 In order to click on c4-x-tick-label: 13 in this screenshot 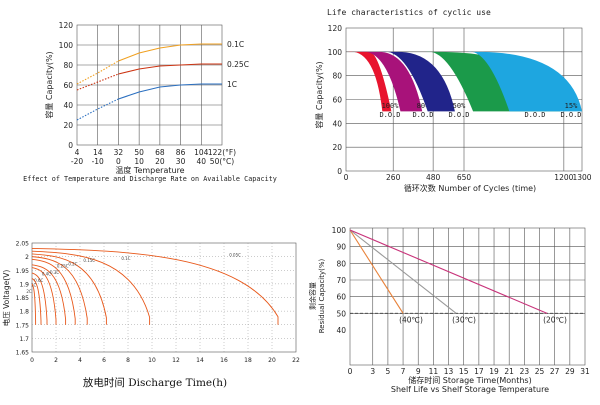, I will do `click(449, 371)`.